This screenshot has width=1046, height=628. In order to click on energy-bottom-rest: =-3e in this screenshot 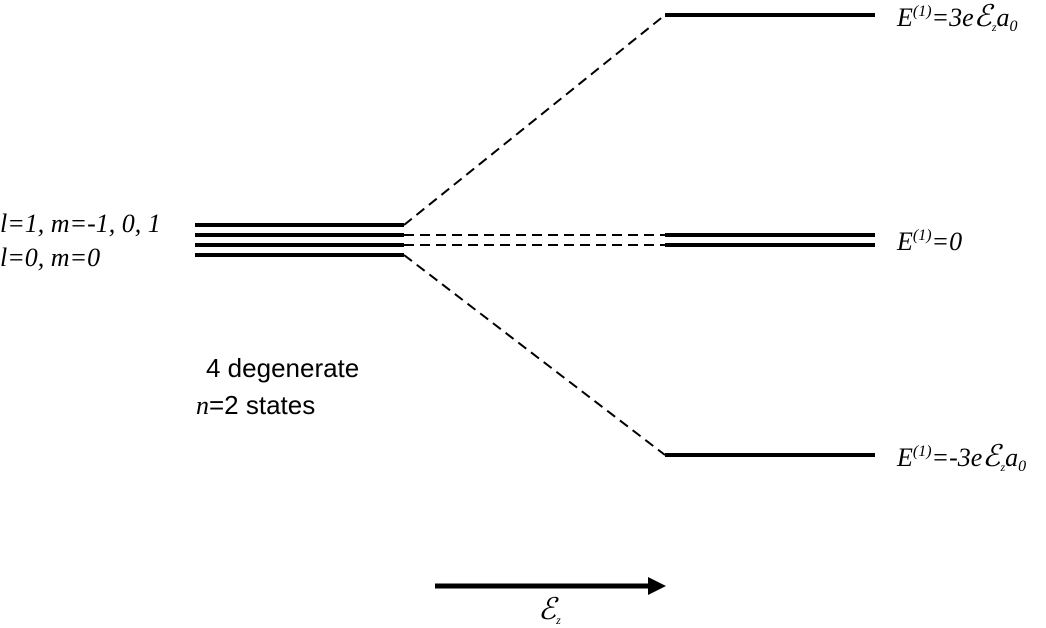, I will do `click(957, 457)`.